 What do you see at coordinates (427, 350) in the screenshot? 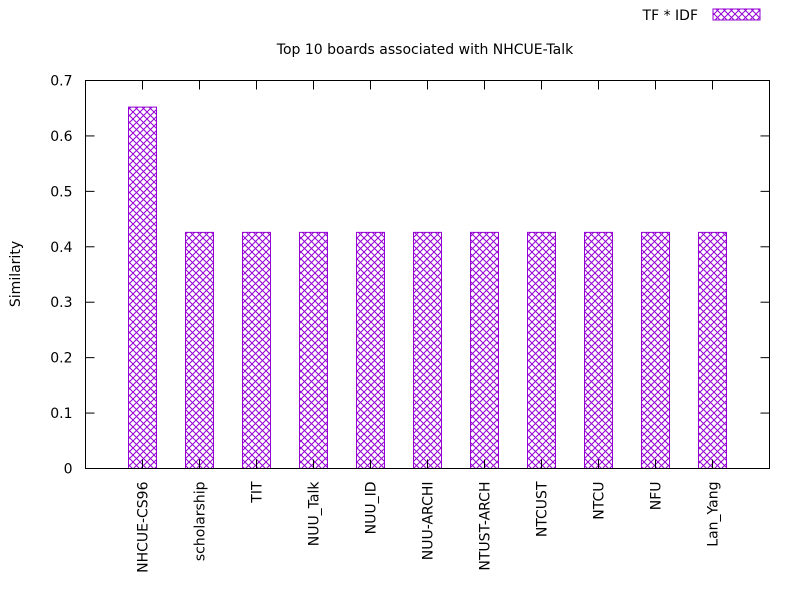
I see `bar-nuu-archi` at bounding box center [427, 350].